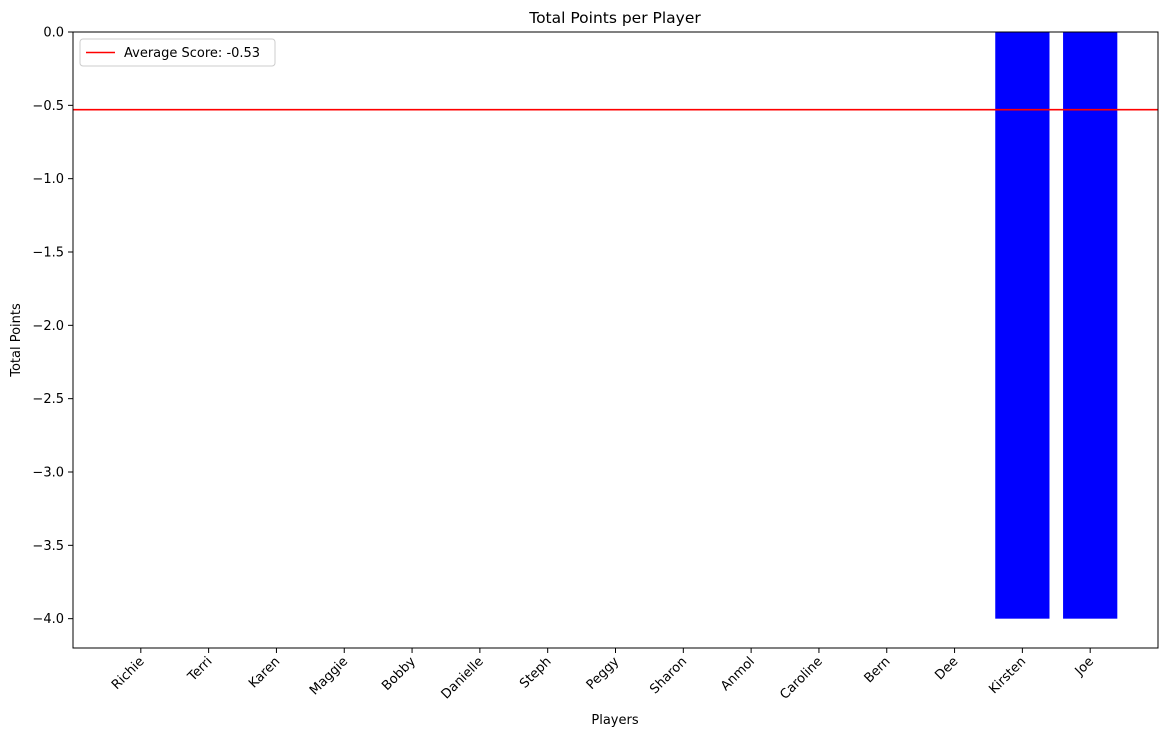 The height and width of the screenshot is (738, 1167). What do you see at coordinates (48, 399) in the screenshot?
I see `y-tick-label: −2.5` at bounding box center [48, 399].